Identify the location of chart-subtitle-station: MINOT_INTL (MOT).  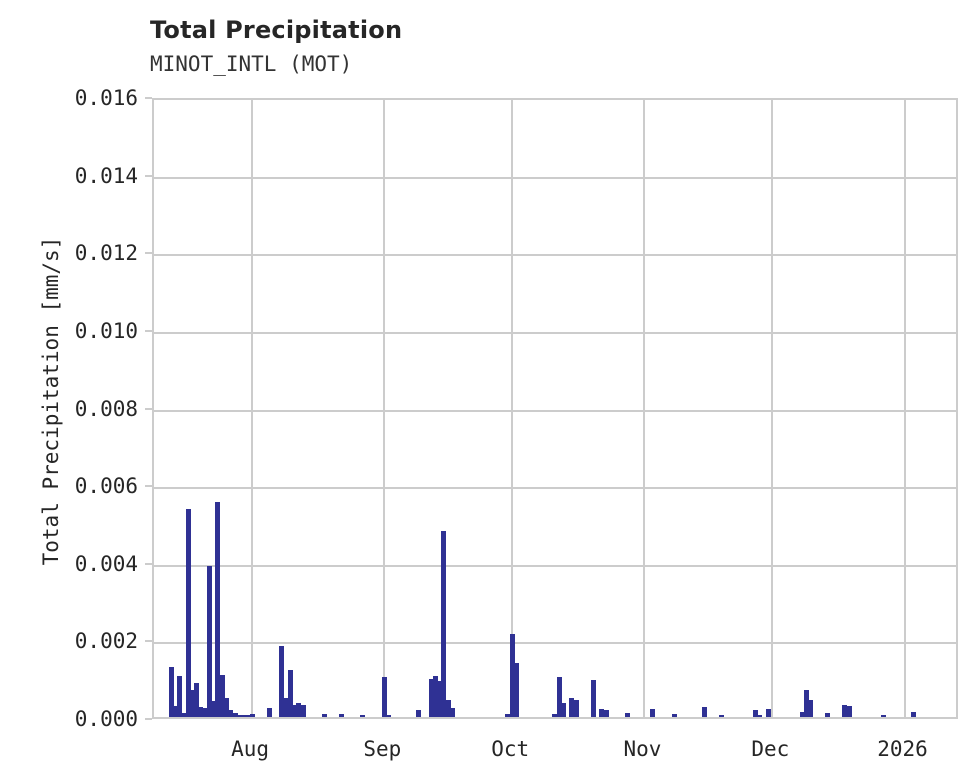
(251, 64).